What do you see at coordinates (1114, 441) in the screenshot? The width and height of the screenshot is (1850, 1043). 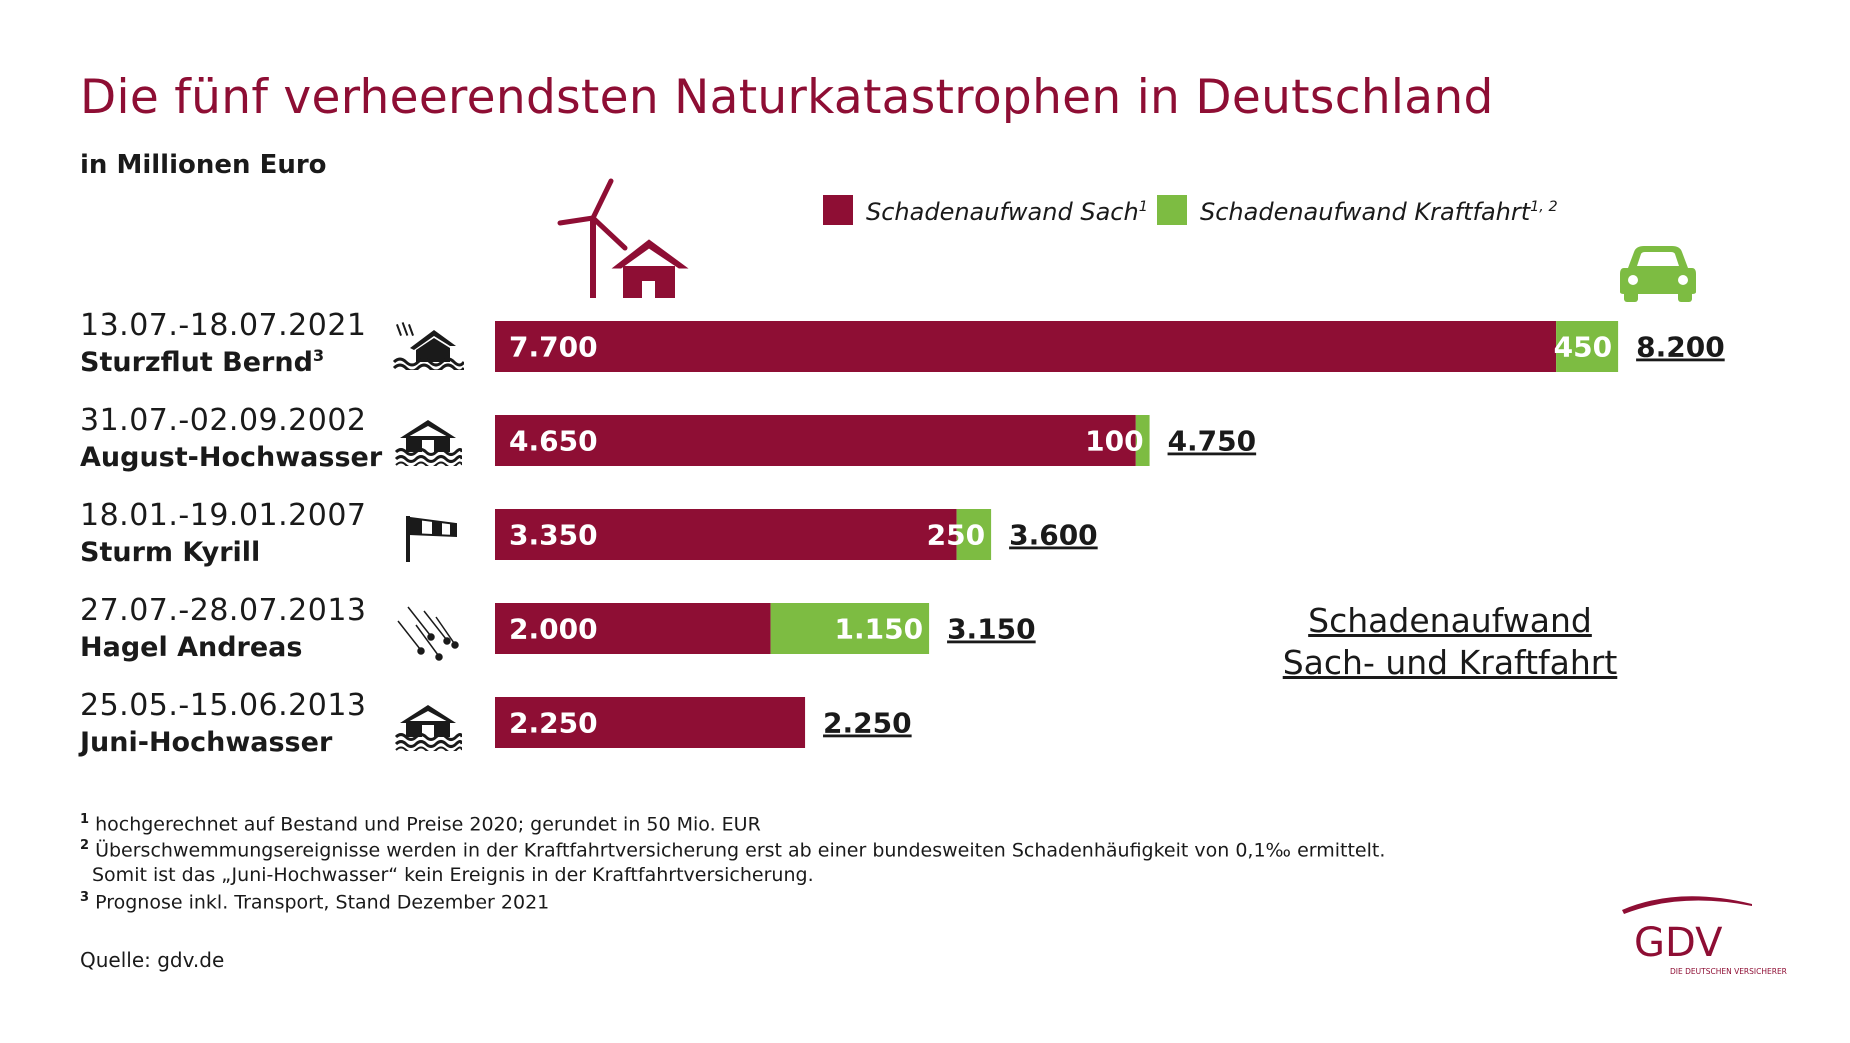 I see `bar-value-kraftfahrt: 100` at bounding box center [1114, 441].